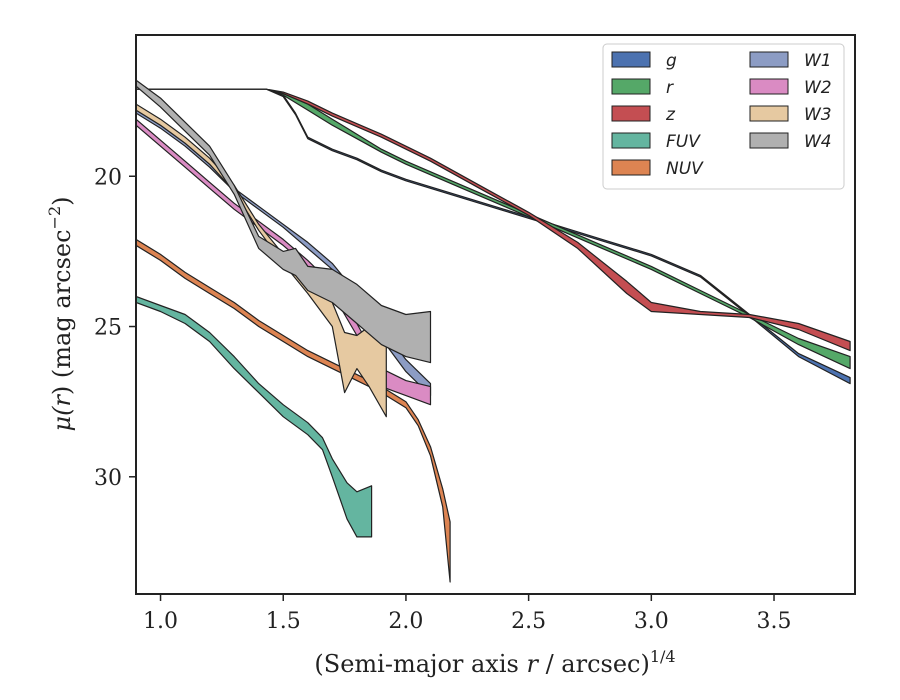  What do you see at coordinates (651, 621) in the screenshot?
I see `x-tick-label: 3.0` at bounding box center [651, 621].